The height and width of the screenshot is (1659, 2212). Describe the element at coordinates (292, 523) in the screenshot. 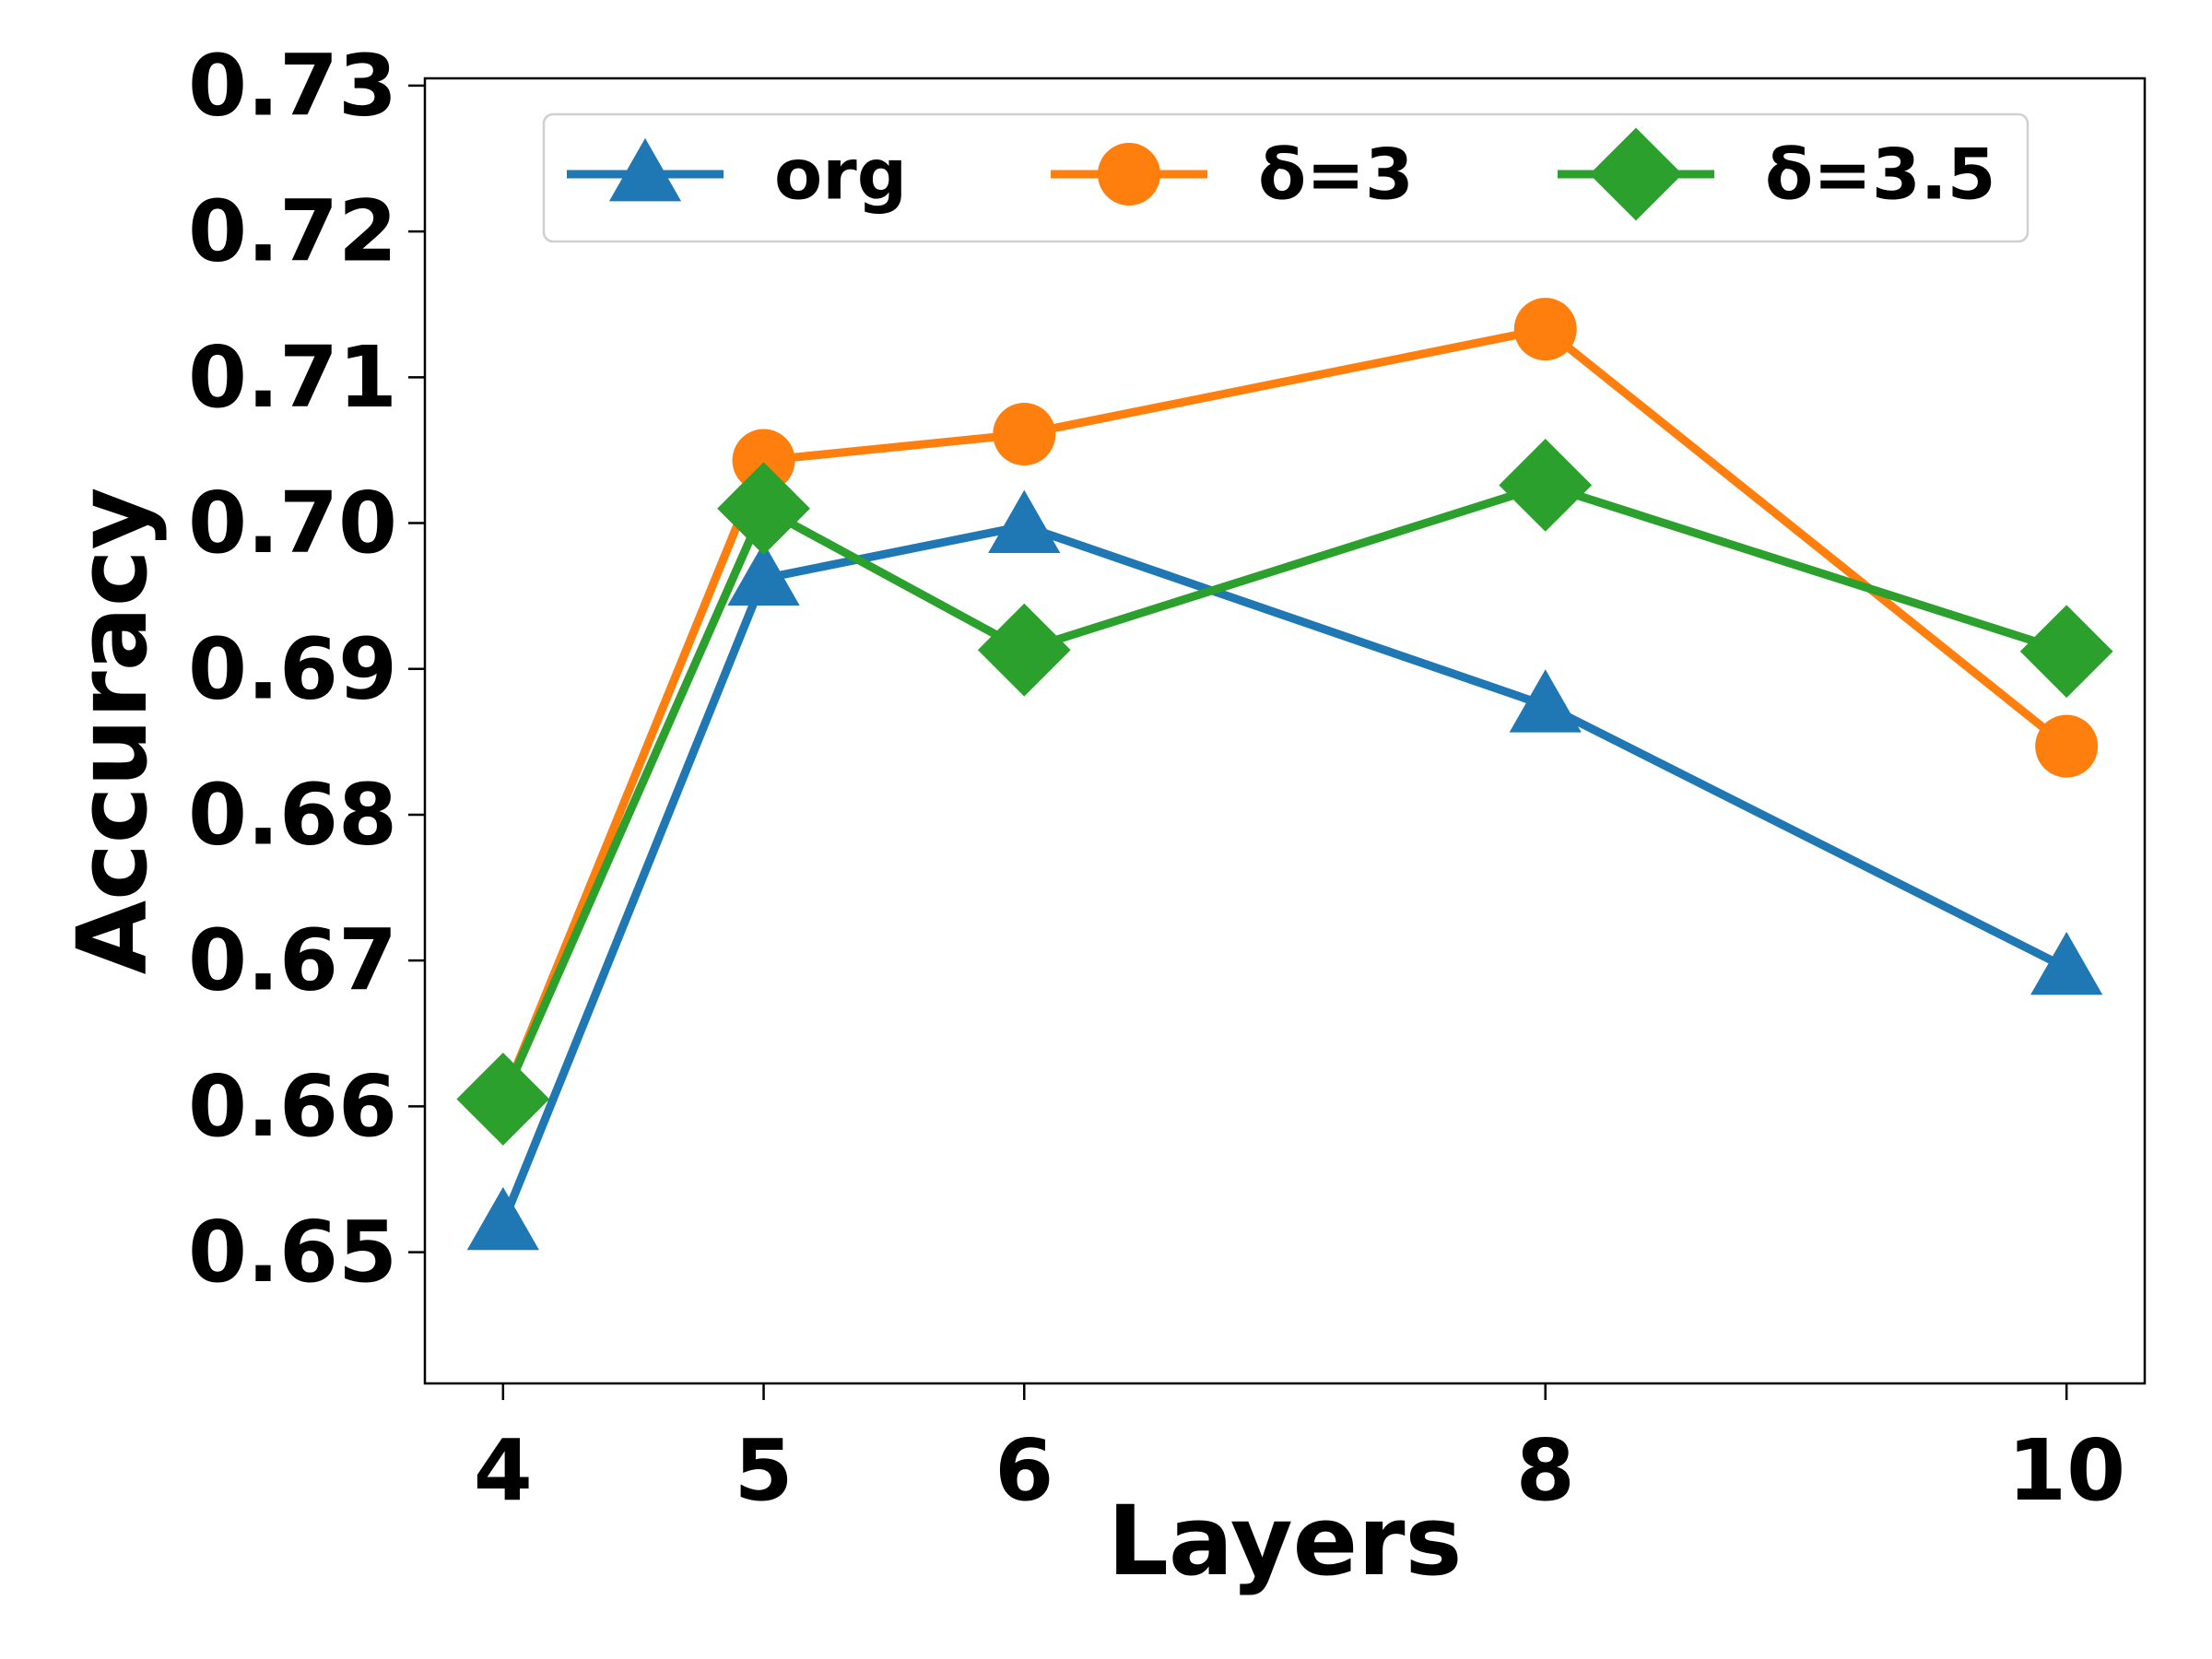

I see `y-tick-label: 0.70` at that location.